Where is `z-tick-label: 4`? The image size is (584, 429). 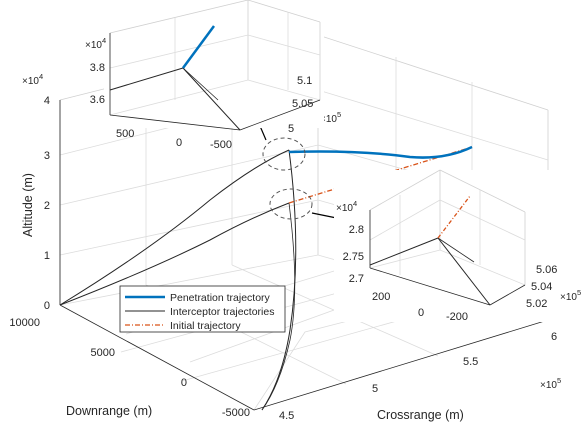
z-tick-label: 4 is located at coordinates (47, 101).